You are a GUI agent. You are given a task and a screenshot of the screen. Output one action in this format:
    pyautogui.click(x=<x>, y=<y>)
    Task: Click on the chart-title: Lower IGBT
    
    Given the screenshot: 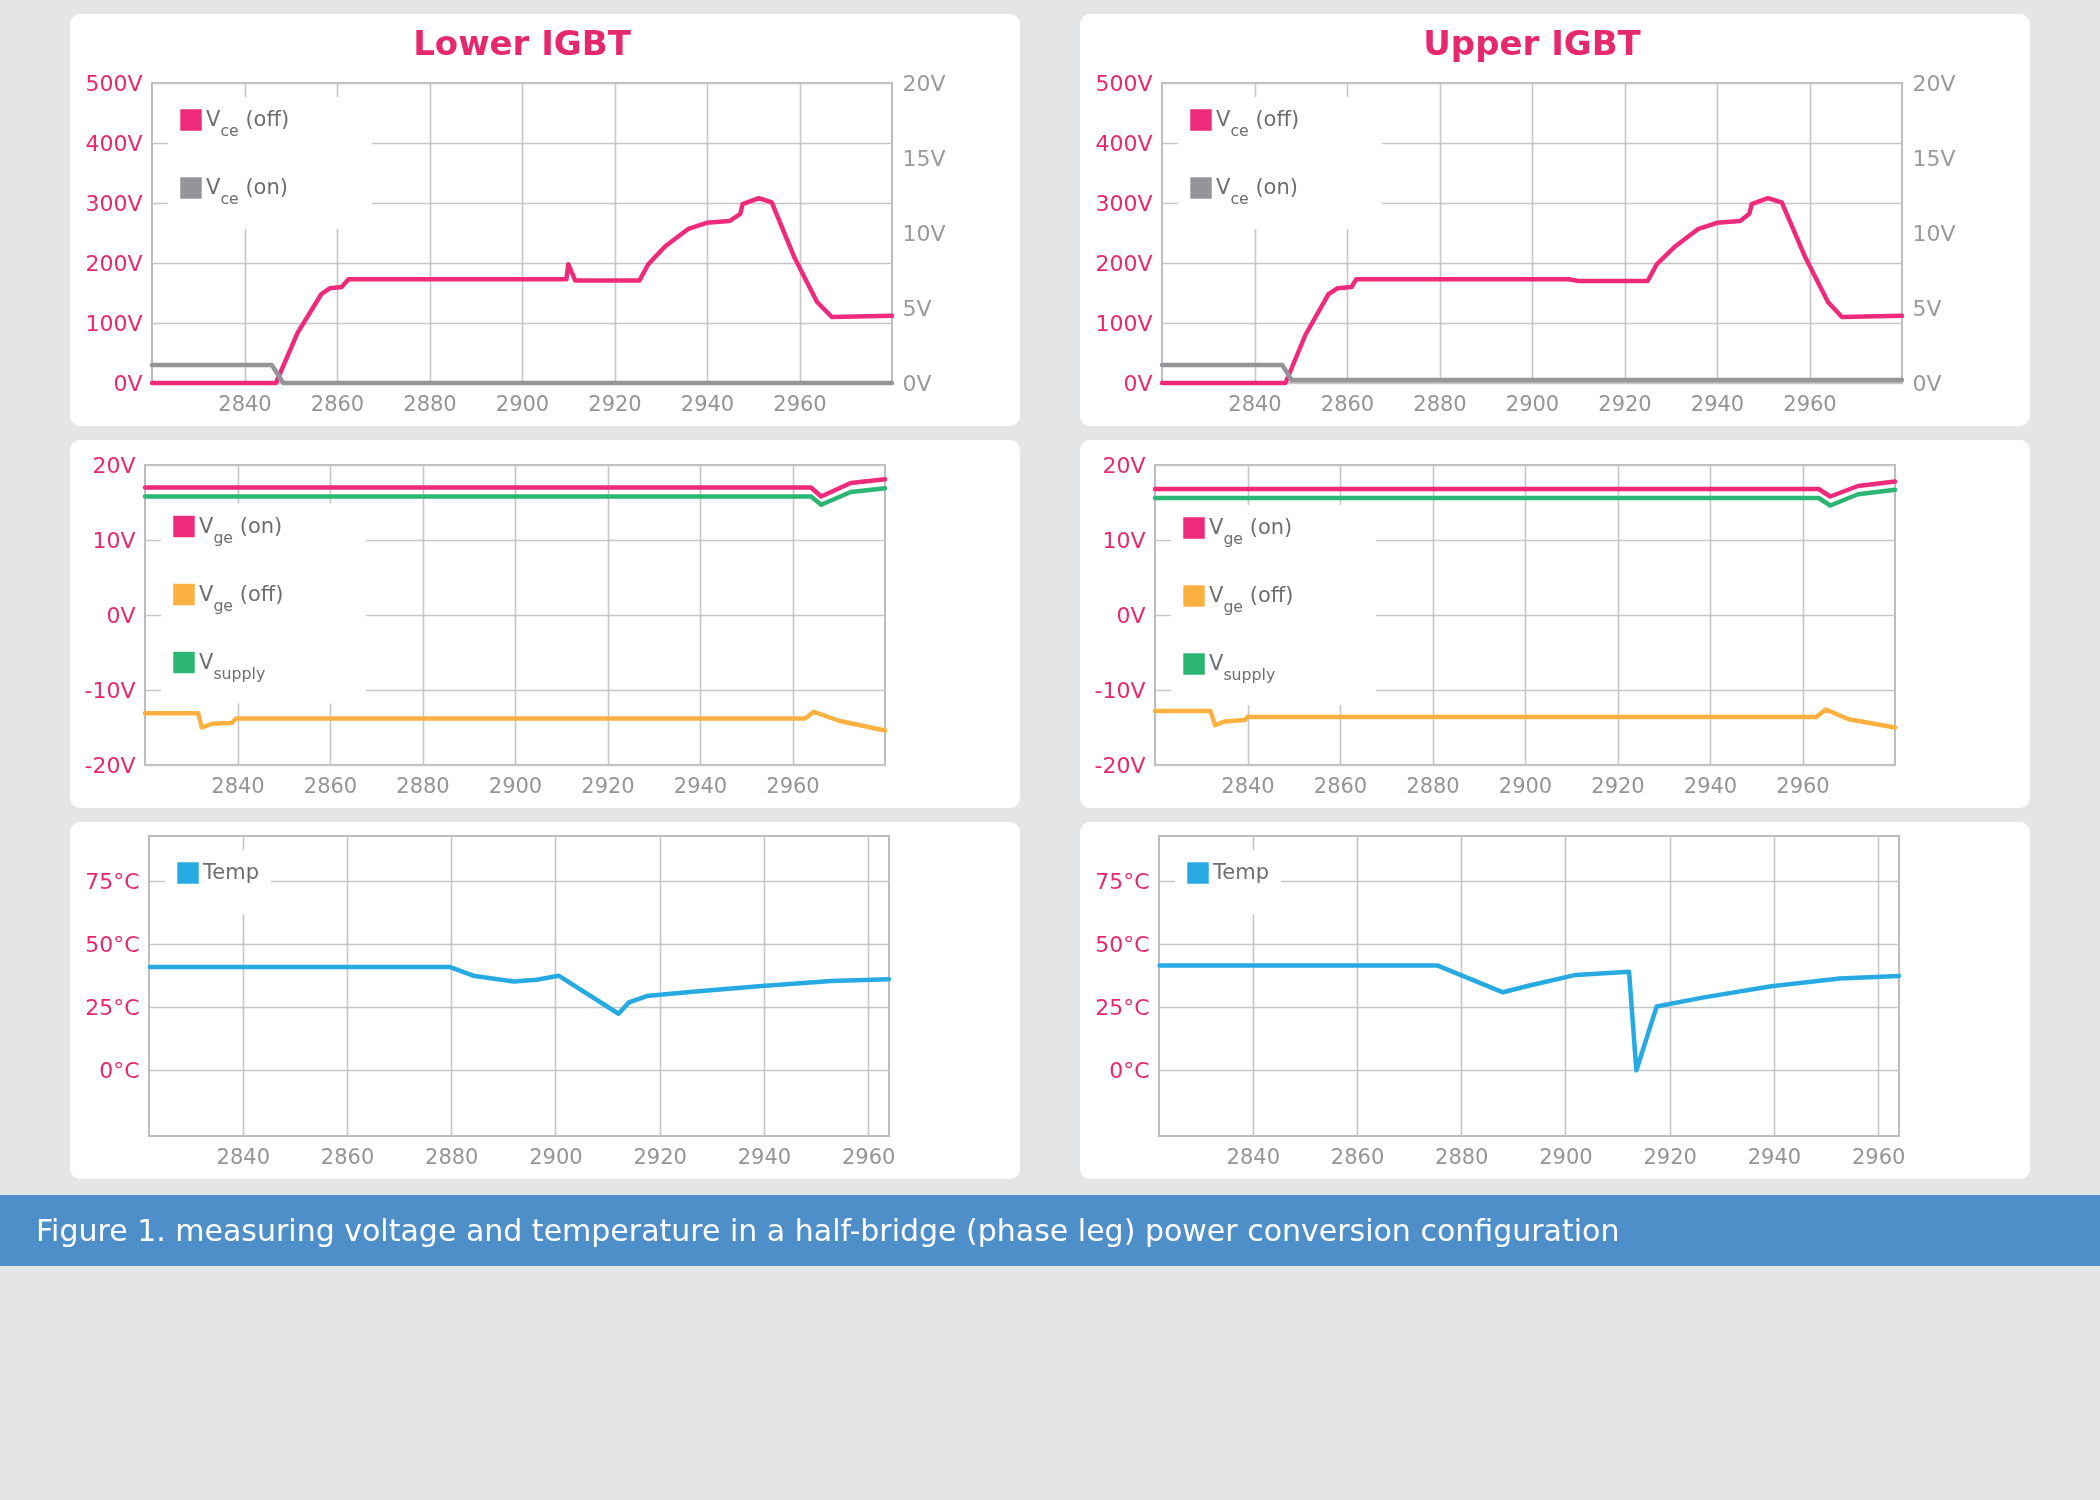 What is the action you would take?
    pyautogui.click(x=522, y=43)
    